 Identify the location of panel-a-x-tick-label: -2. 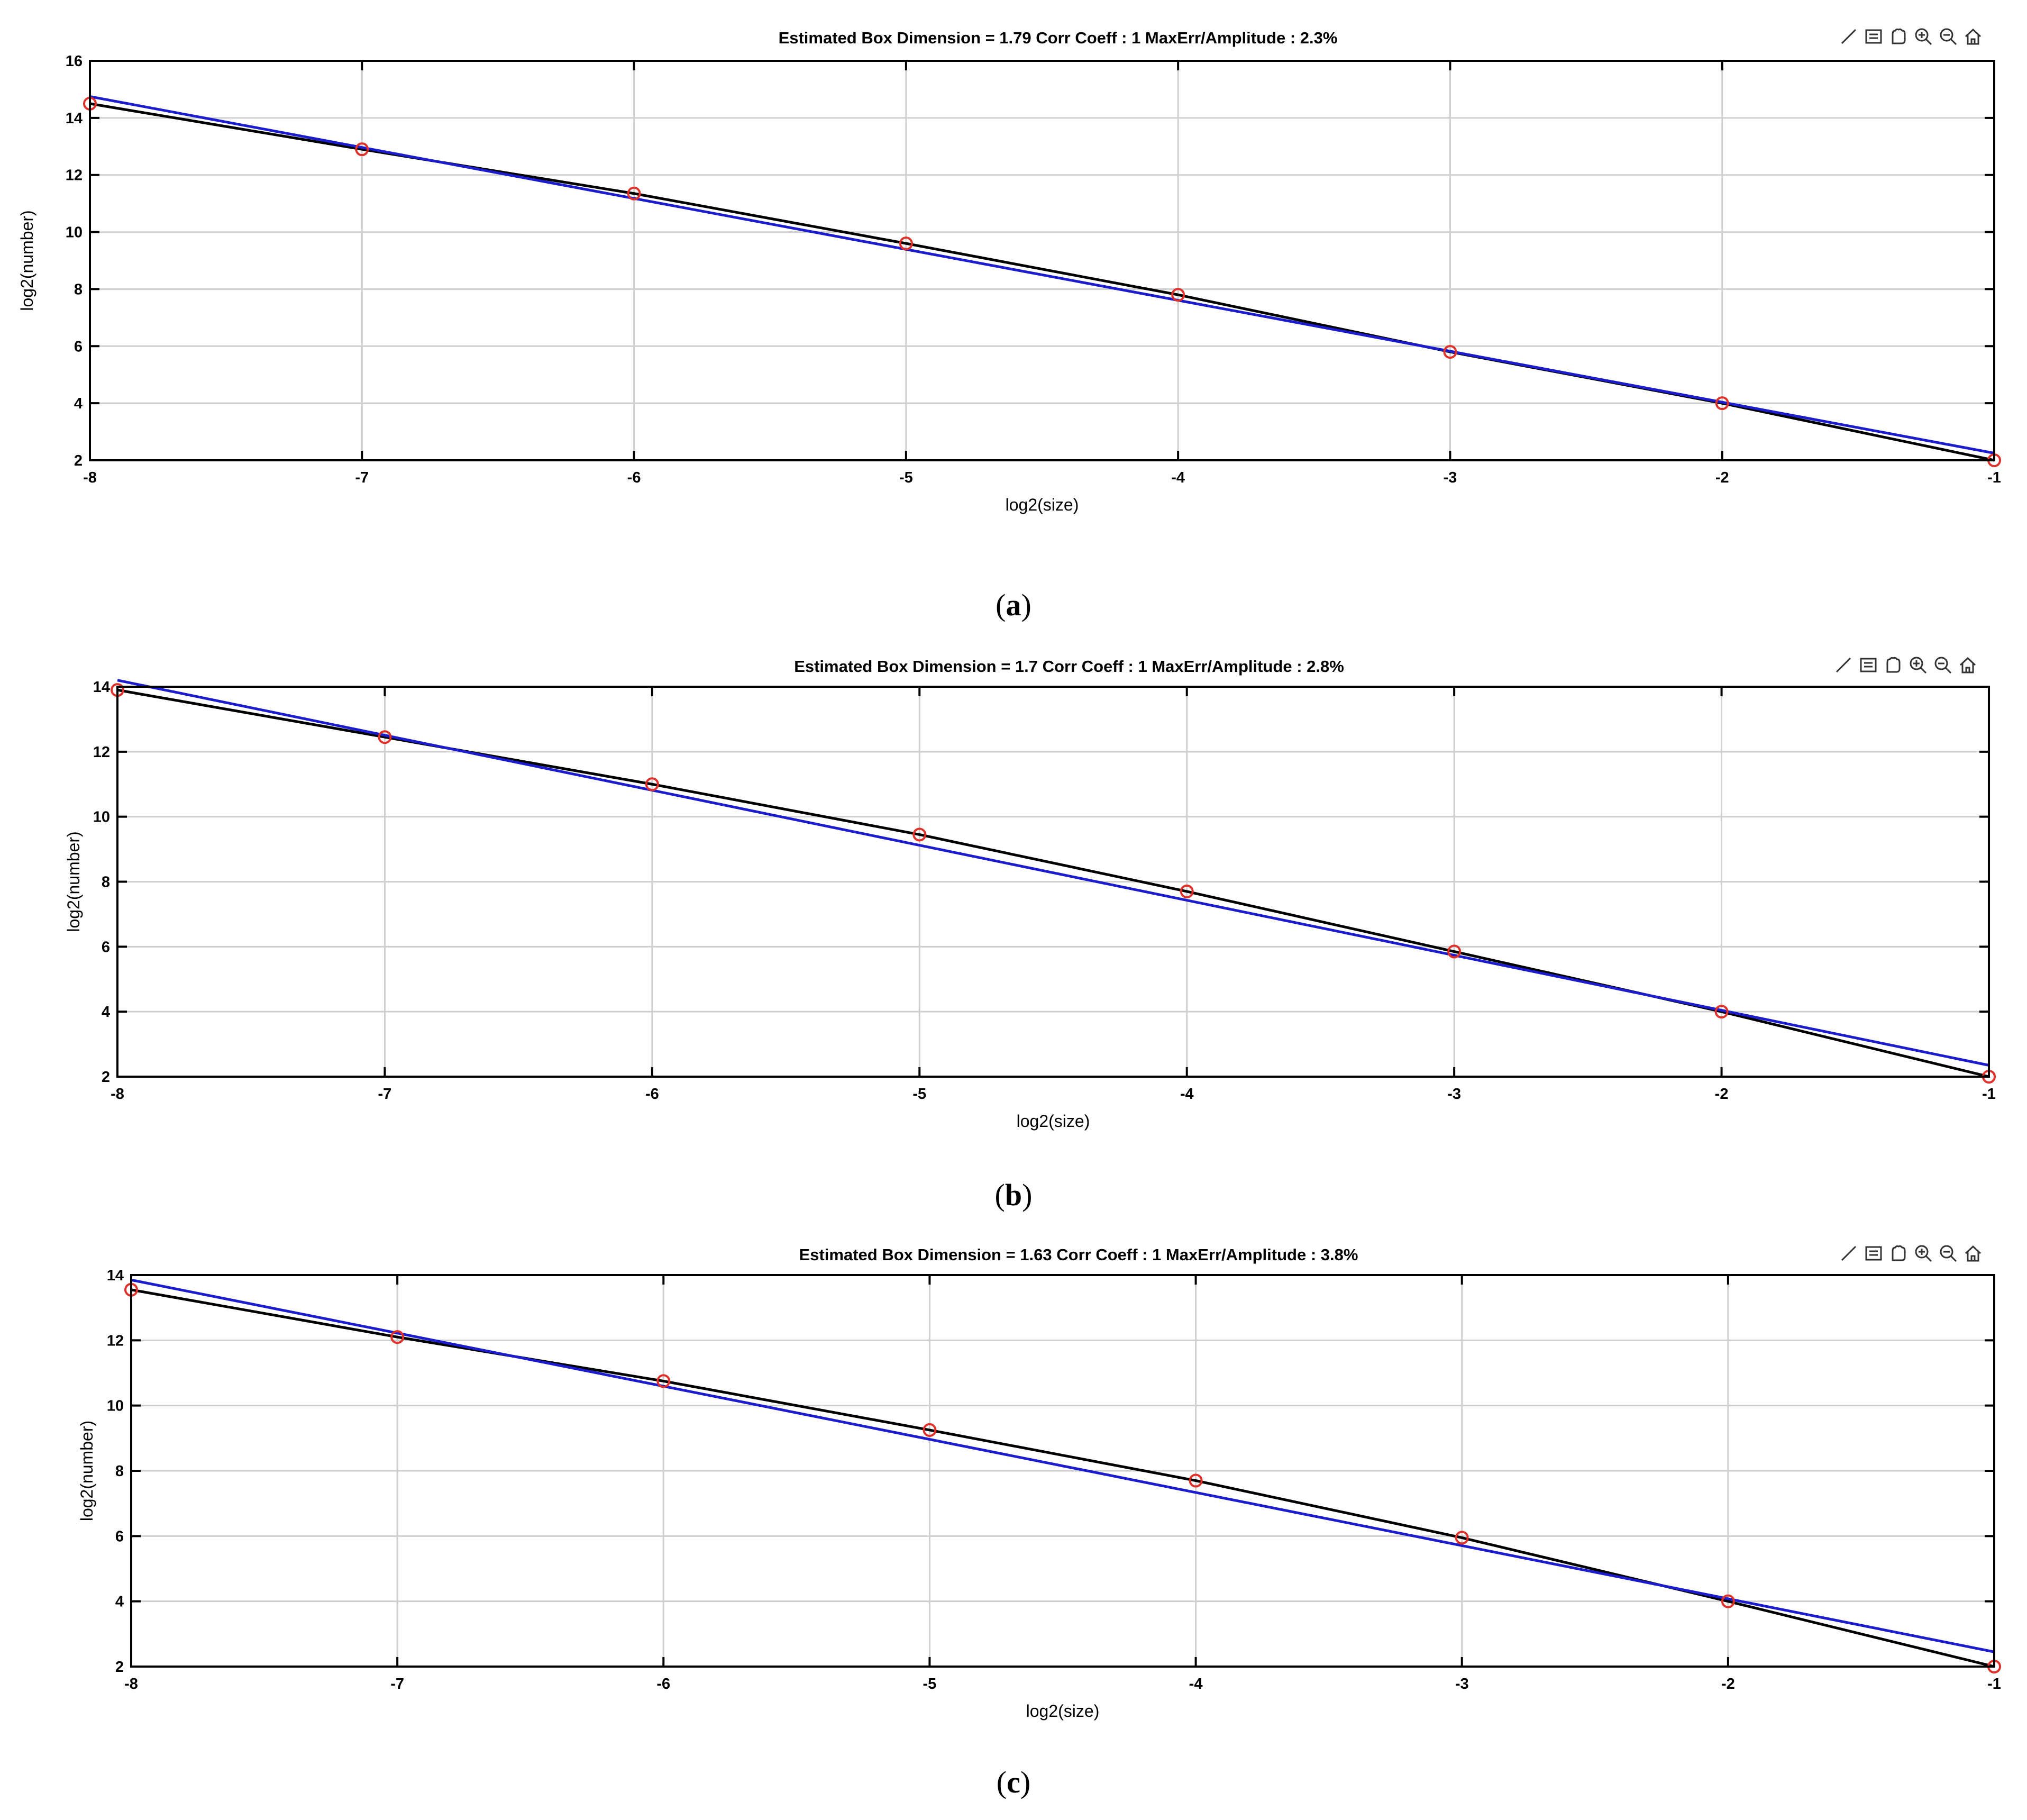
(1722, 477).